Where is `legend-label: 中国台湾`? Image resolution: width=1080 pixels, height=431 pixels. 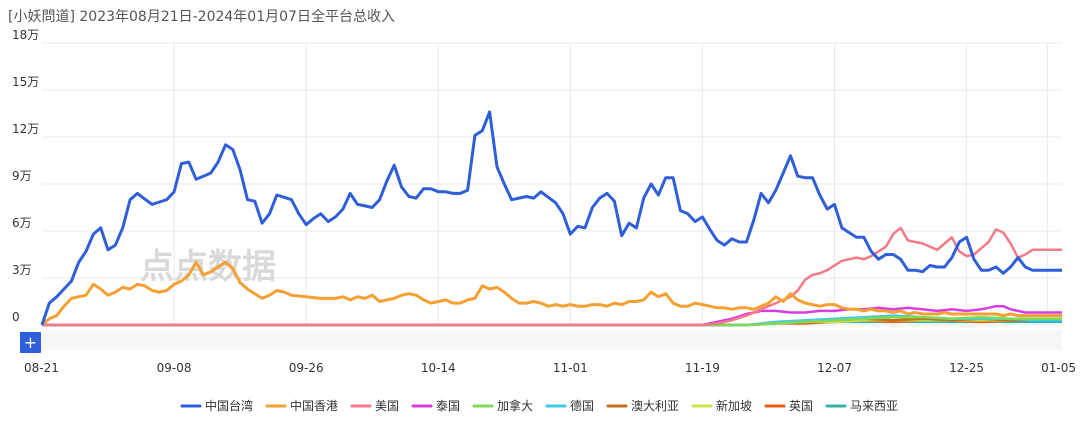
legend-label: 中国台湾 is located at coordinates (229, 405).